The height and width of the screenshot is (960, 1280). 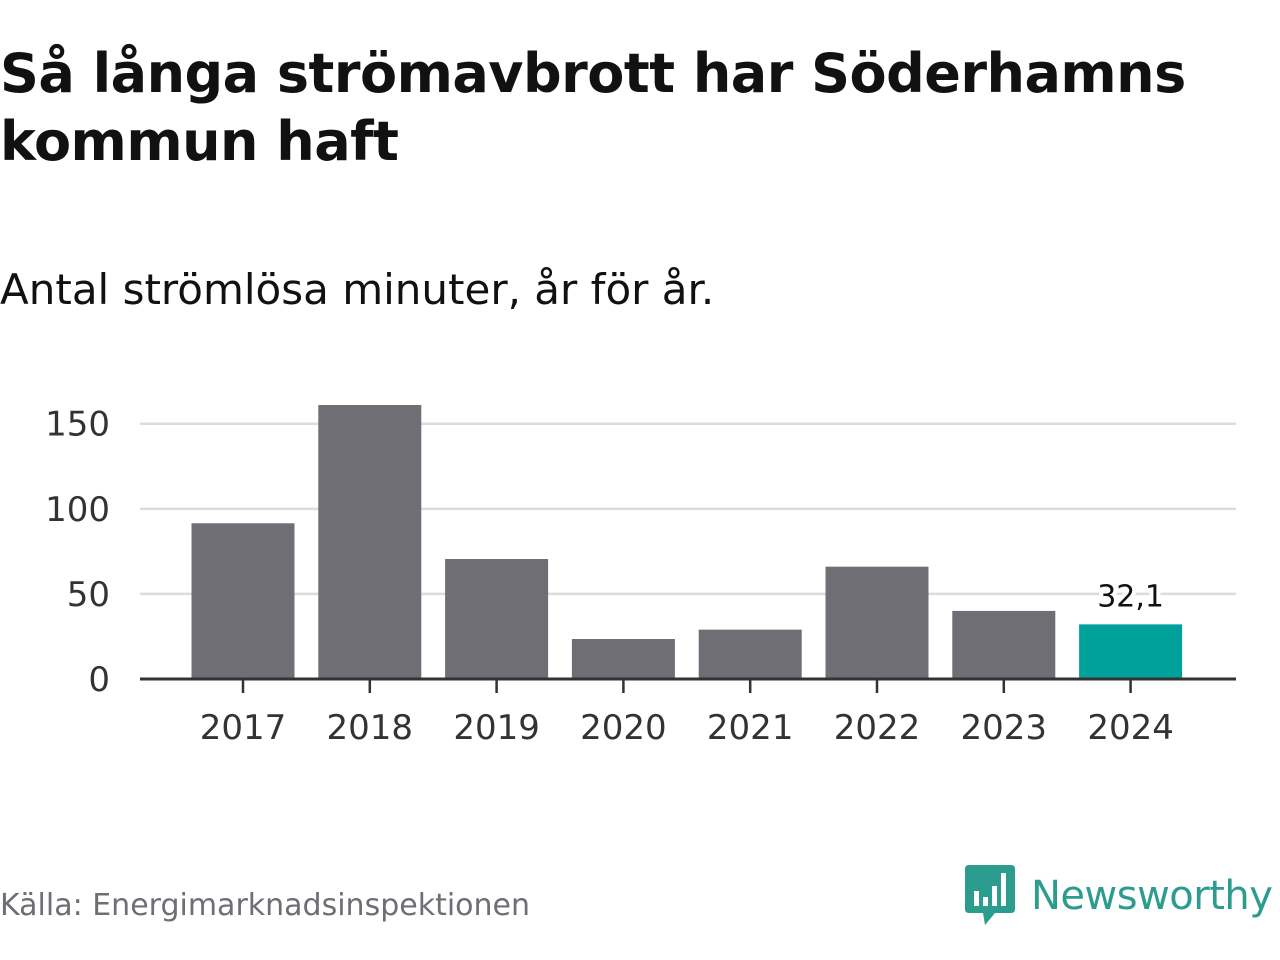 I want to click on x-tick-label: 2022, so click(x=877, y=728).